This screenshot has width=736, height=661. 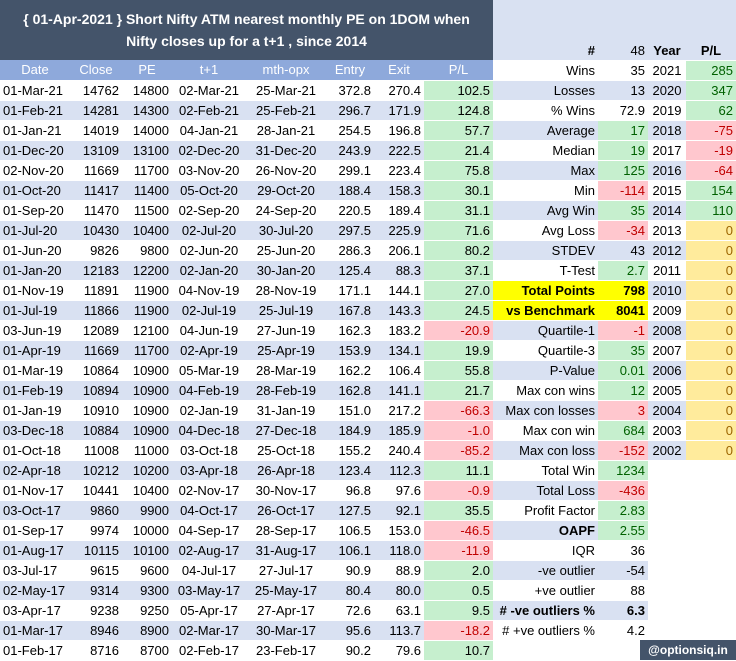 What do you see at coordinates (209, 110) in the screenshot?
I see `trade-cell-t1: 02-Feb-21` at bounding box center [209, 110].